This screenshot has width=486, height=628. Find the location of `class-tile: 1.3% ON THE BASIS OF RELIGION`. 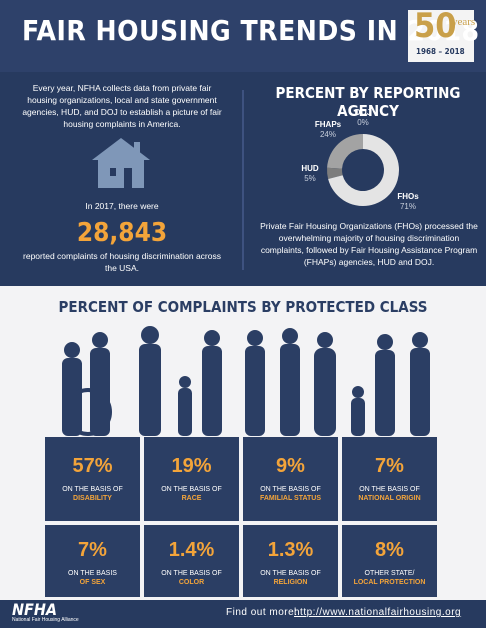

class-tile: 1.3% ON THE BASIS OF RELIGION is located at coordinates (290, 561).